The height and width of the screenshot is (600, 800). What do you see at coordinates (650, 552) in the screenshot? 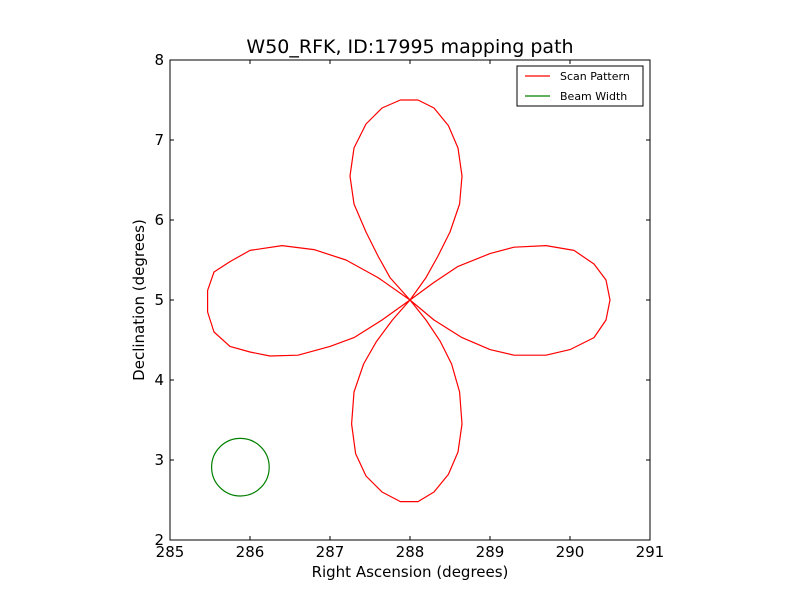
I see `x-tick-label: 291` at bounding box center [650, 552].